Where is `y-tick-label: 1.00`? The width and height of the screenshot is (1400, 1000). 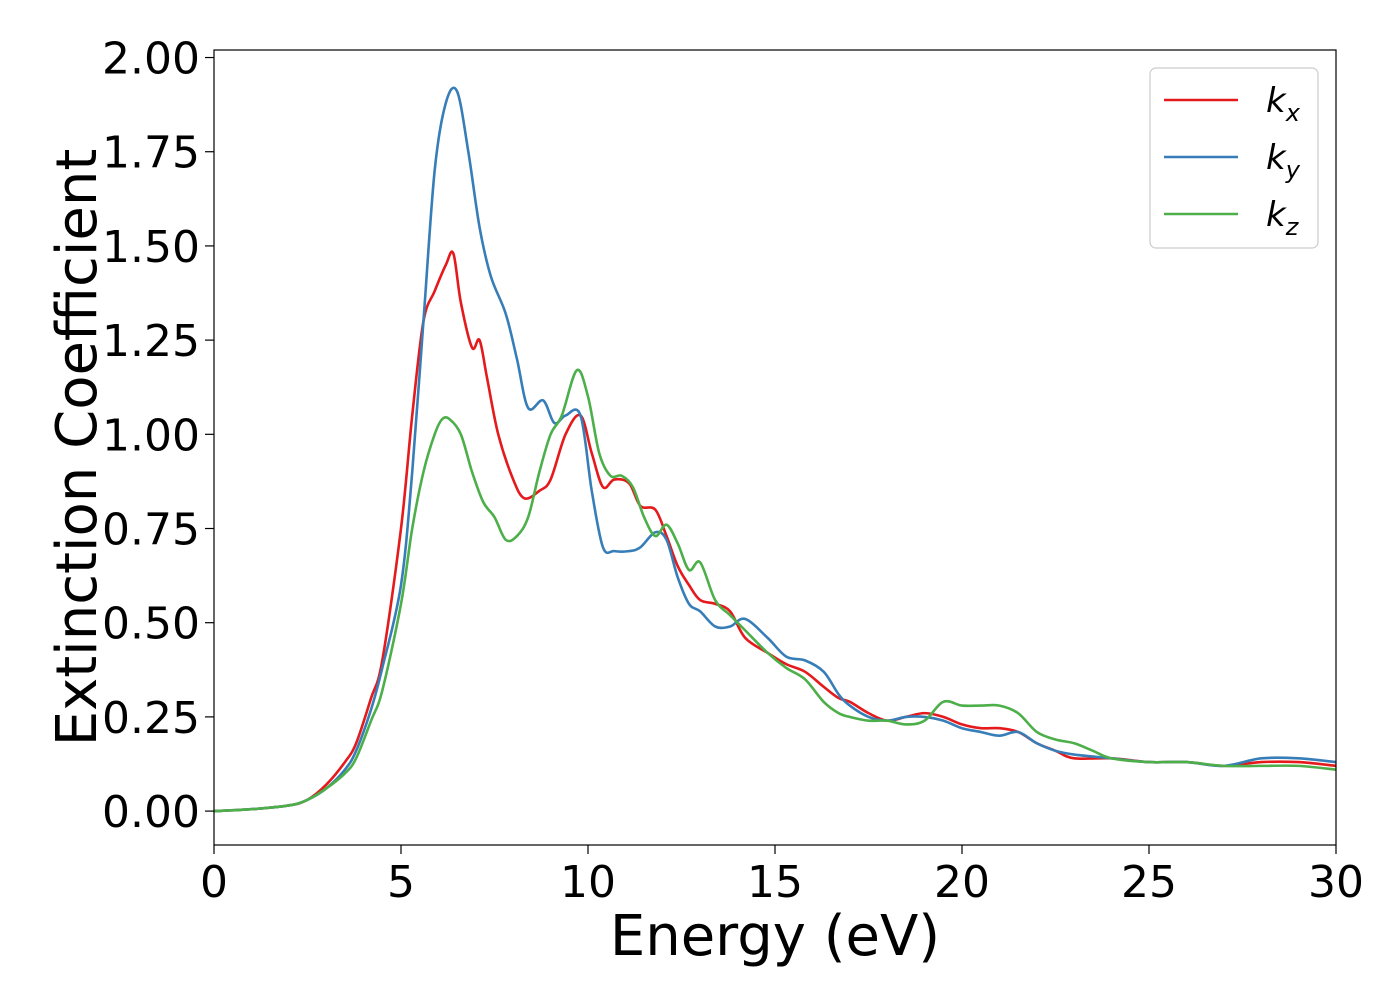
y-tick-label: 1.00 is located at coordinates (151, 435).